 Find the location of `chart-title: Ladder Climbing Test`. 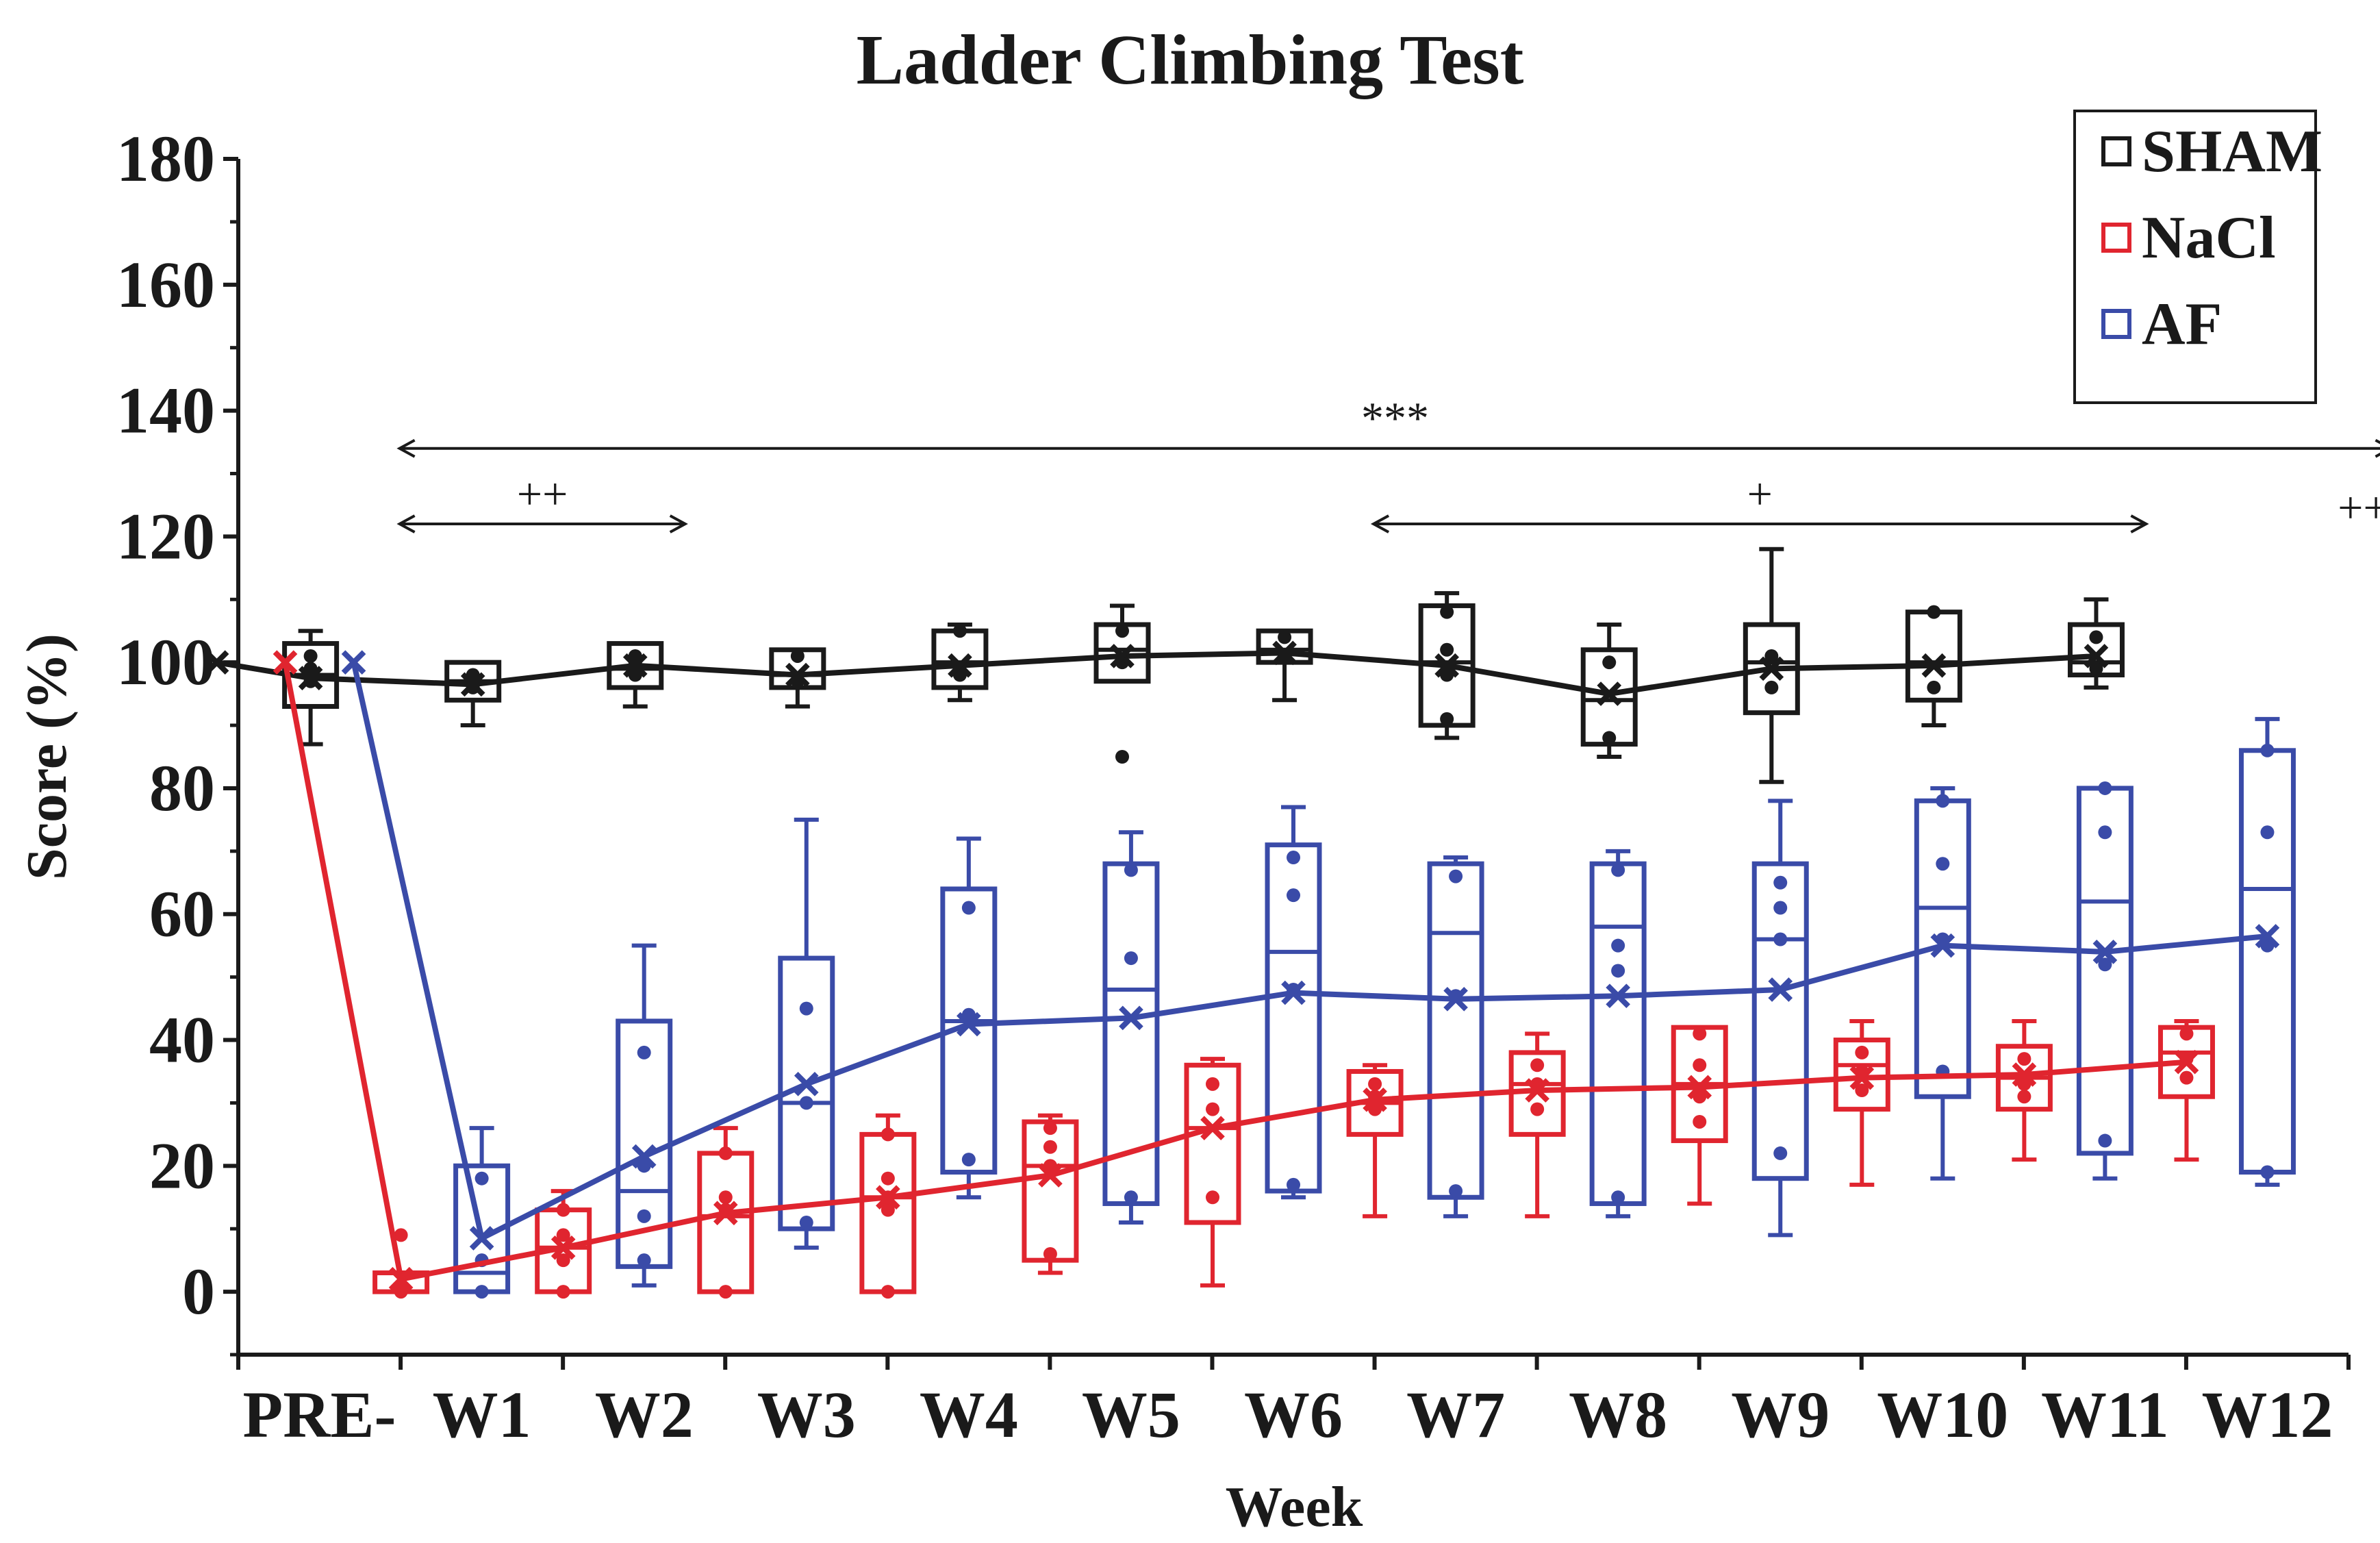

chart-title: Ladder Climbing Test is located at coordinates (1190, 60).